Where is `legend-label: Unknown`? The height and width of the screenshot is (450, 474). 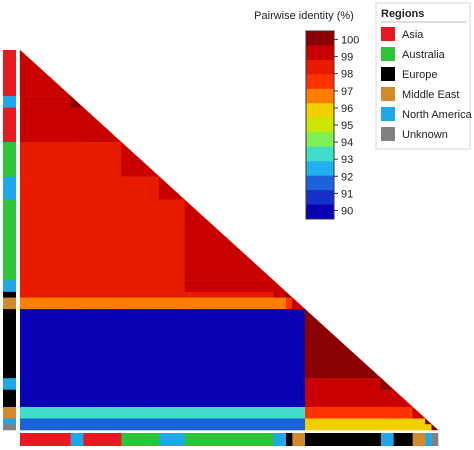
legend-label: Unknown is located at coordinates (425, 135).